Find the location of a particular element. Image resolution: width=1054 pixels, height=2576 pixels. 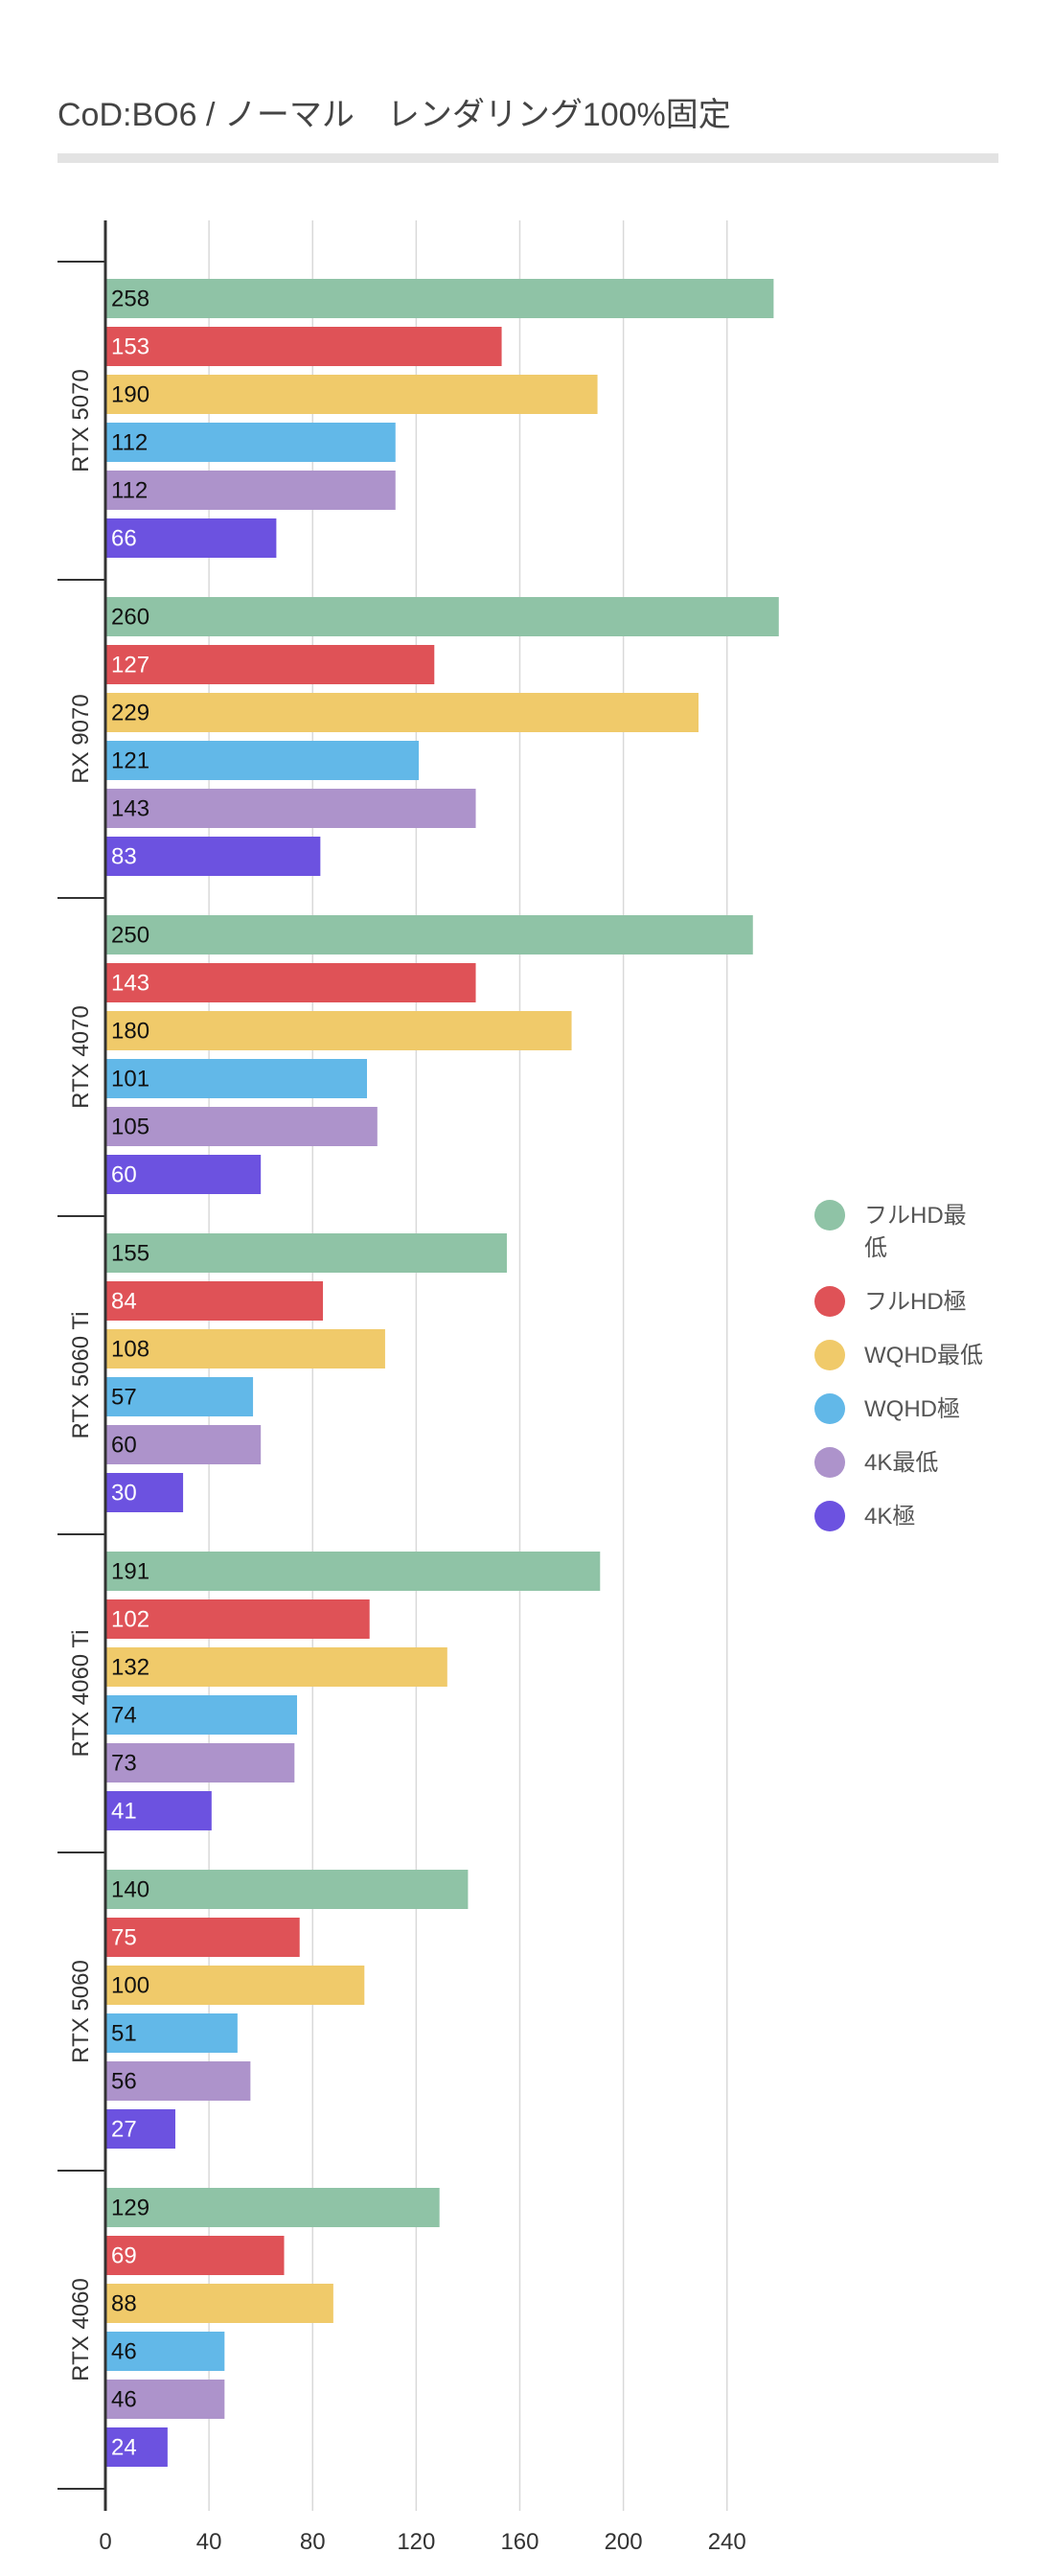

bar-value-label: 105 is located at coordinates (130, 1127).